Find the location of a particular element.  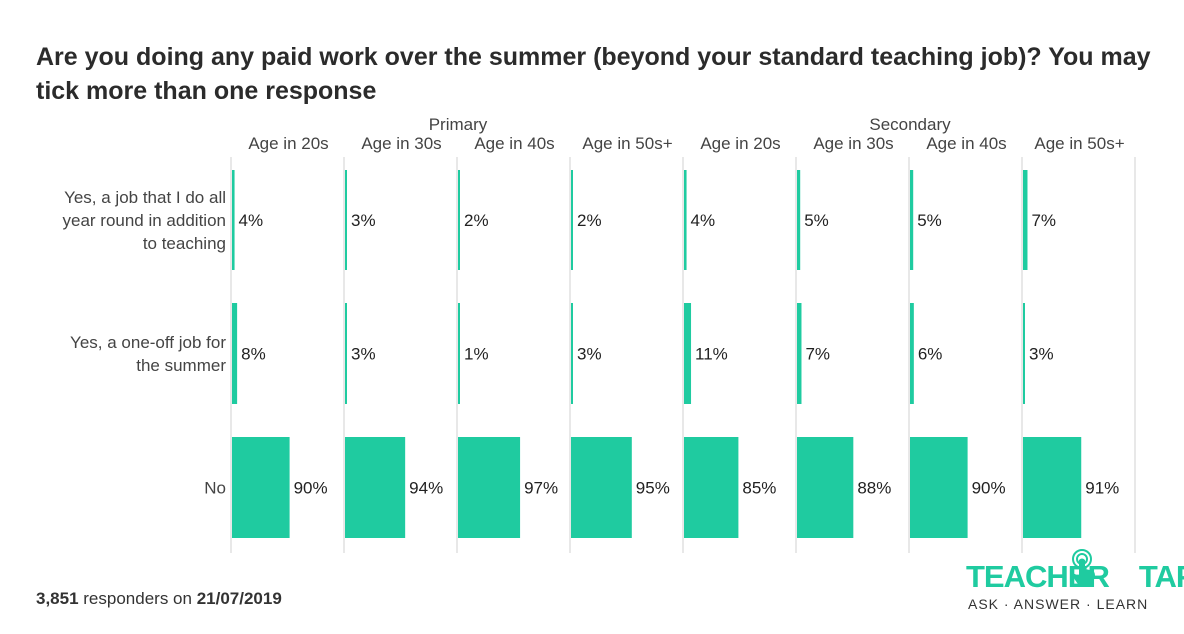

row-label: Yes, a one-off job for is located at coordinates (148, 342).